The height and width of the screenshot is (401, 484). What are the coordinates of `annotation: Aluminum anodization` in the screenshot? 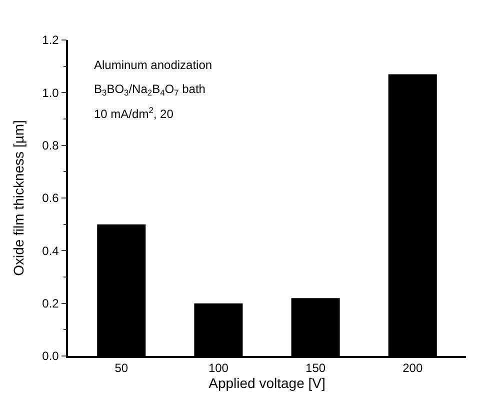 It's located at (153, 65).